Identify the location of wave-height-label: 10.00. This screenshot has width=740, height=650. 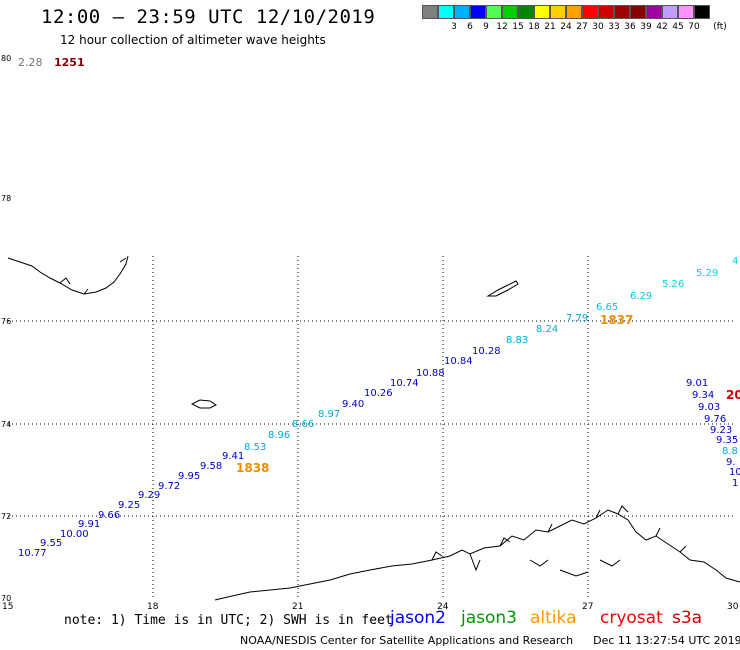
(74, 534).